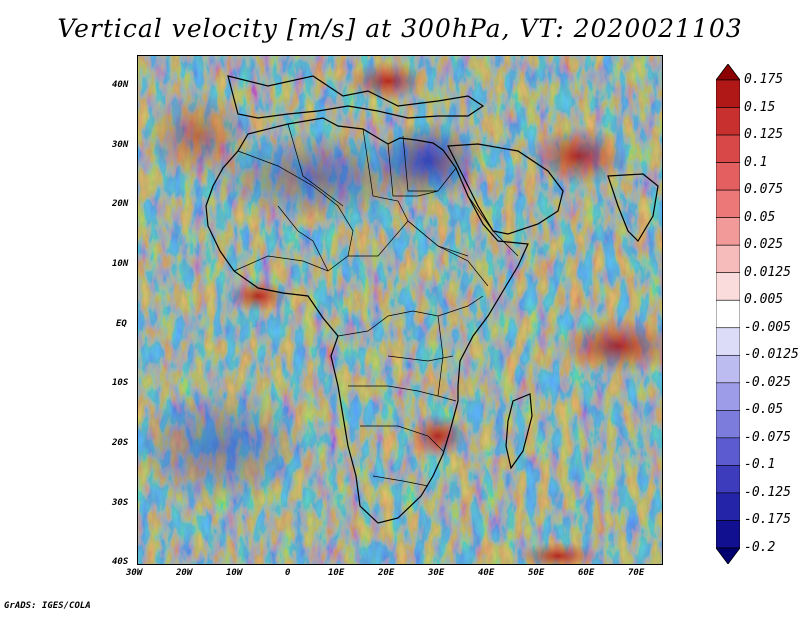 This screenshot has width=800, height=618. What do you see at coordinates (436, 573) in the screenshot?
I see `lon-label-30e: 30E` at bounding box center [436, 573].